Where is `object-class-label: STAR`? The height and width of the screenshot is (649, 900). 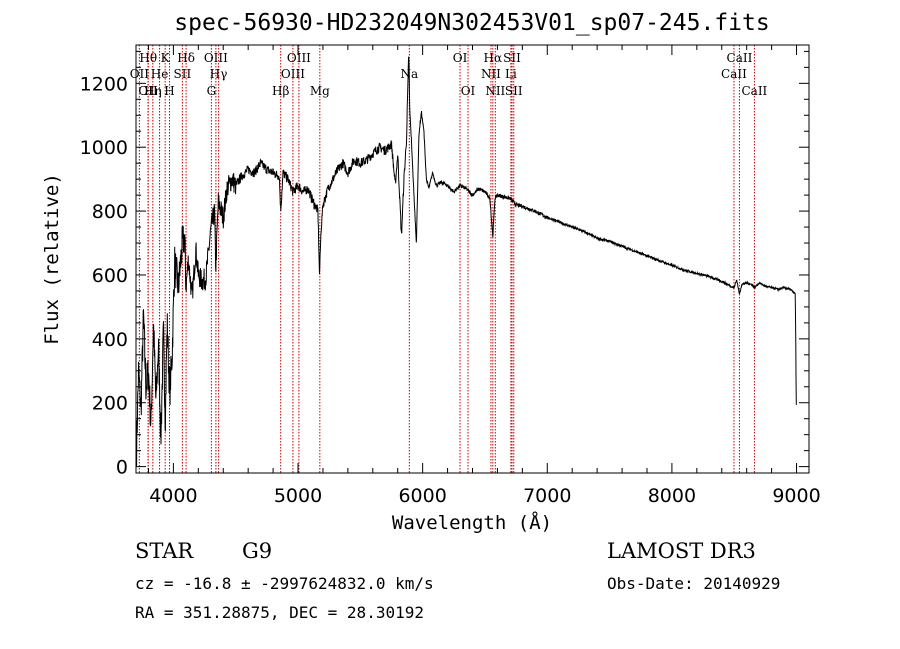 object-class-label: STAR is located at coordinates (164, 551).